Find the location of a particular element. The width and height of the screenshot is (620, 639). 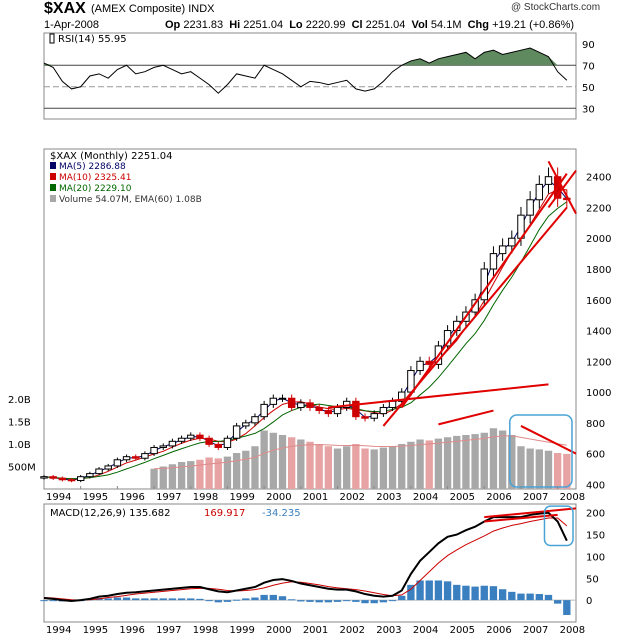

rsi-overbought-fill is located at coordinates (305, 57).